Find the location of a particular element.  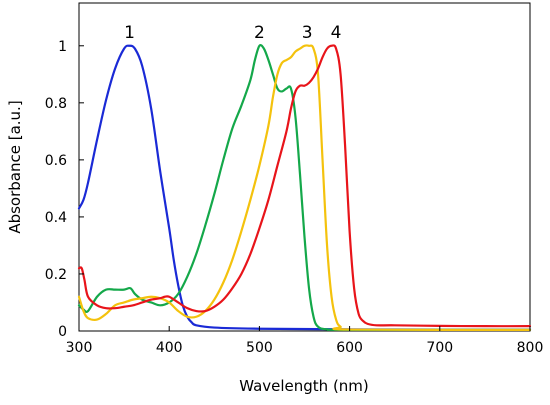

series-2-label: 2 is located at coordinates (259, 33).